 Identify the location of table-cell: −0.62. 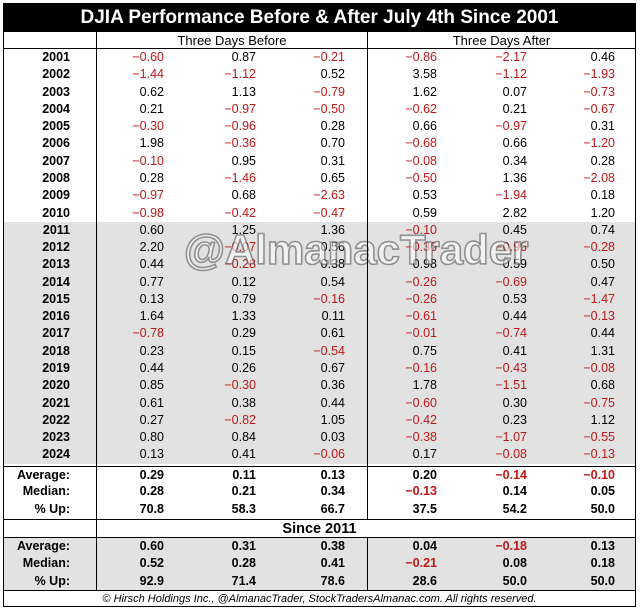
(421, 108).